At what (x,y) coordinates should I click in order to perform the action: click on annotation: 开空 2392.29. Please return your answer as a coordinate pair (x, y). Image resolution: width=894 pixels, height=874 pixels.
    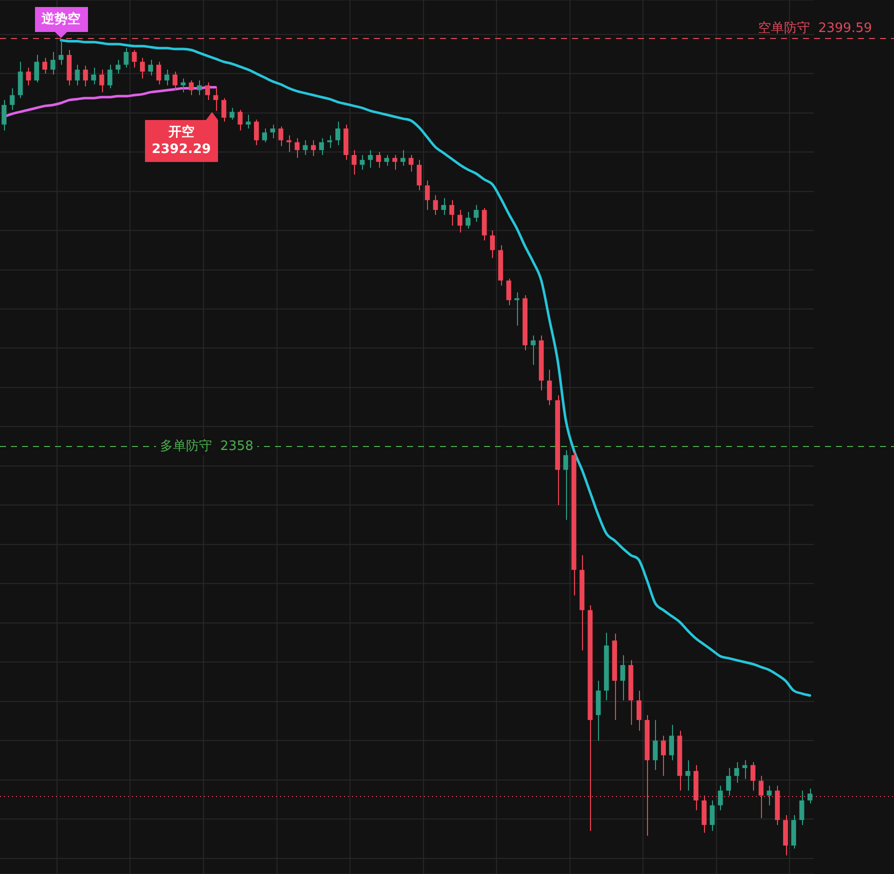
    Looking at the image, I should click on (181, 141).